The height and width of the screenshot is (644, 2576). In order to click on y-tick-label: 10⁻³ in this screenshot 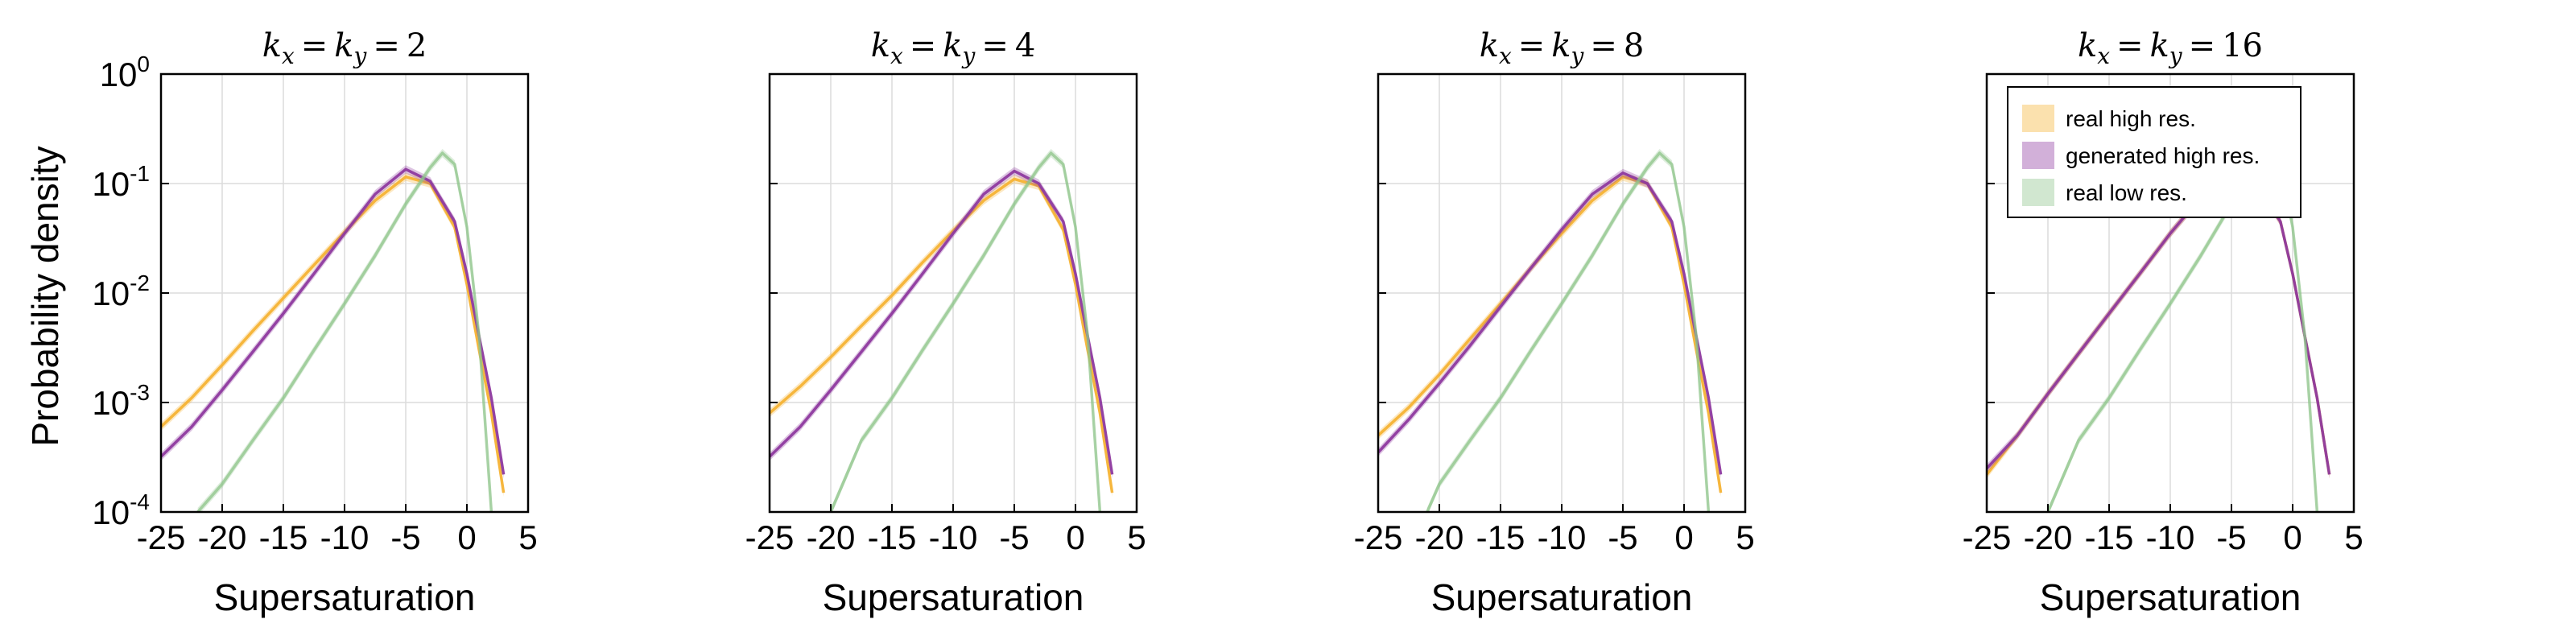, I will do `click(121, 401)`.